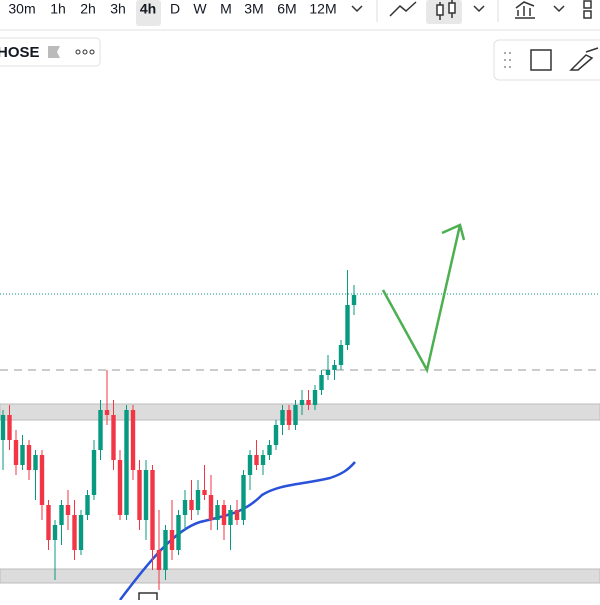 This screenshot has height=605, width=600. Describe the element at coordinates (322, 9) in the screenshot. I see `timeframe-button: 12M` at that location.